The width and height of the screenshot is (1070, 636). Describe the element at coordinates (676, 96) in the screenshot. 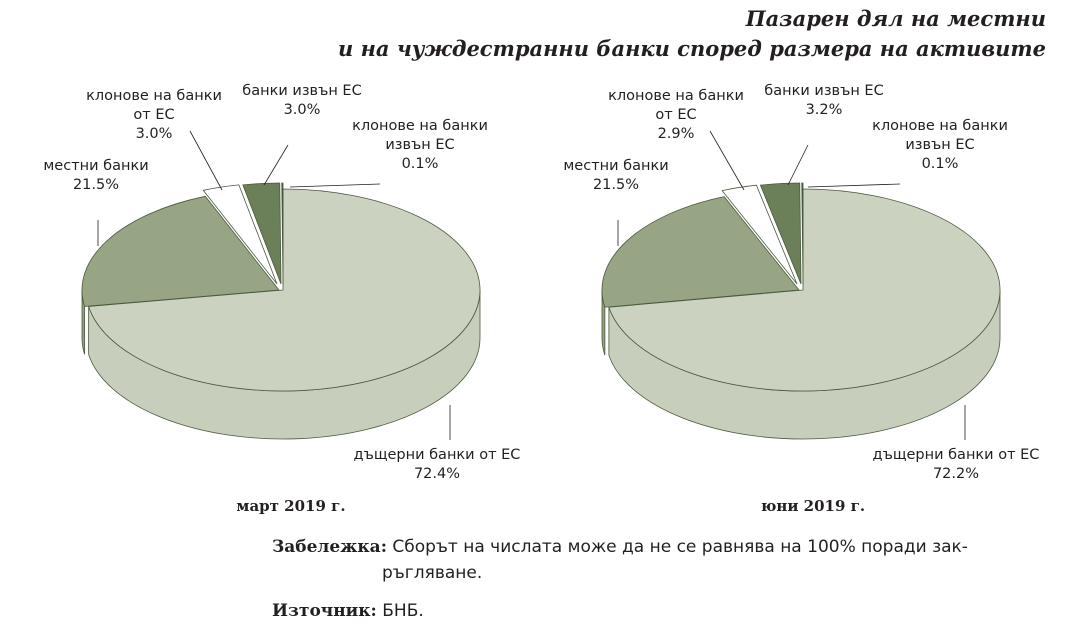

I see `pie2-label-branches-eu-text: клонове на банки` at that location.